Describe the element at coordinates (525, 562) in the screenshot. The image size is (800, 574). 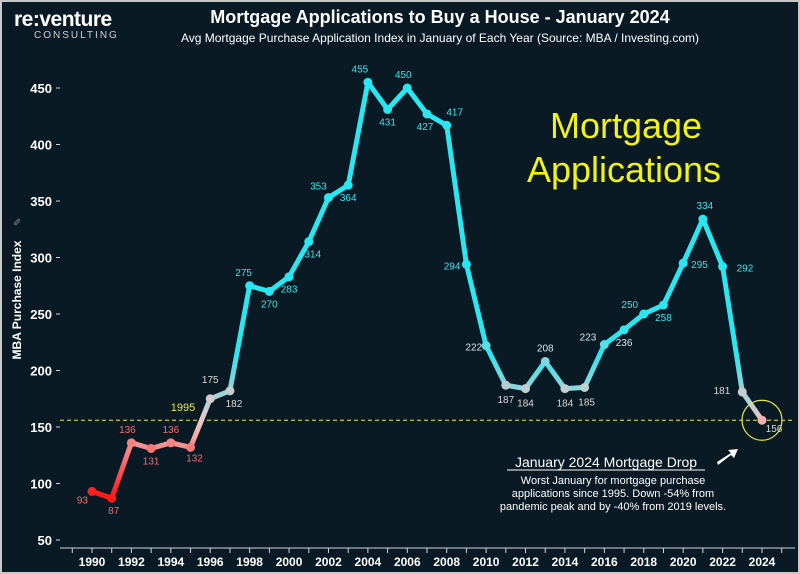
I see `x-tick-label-2012: 2012` at that location.